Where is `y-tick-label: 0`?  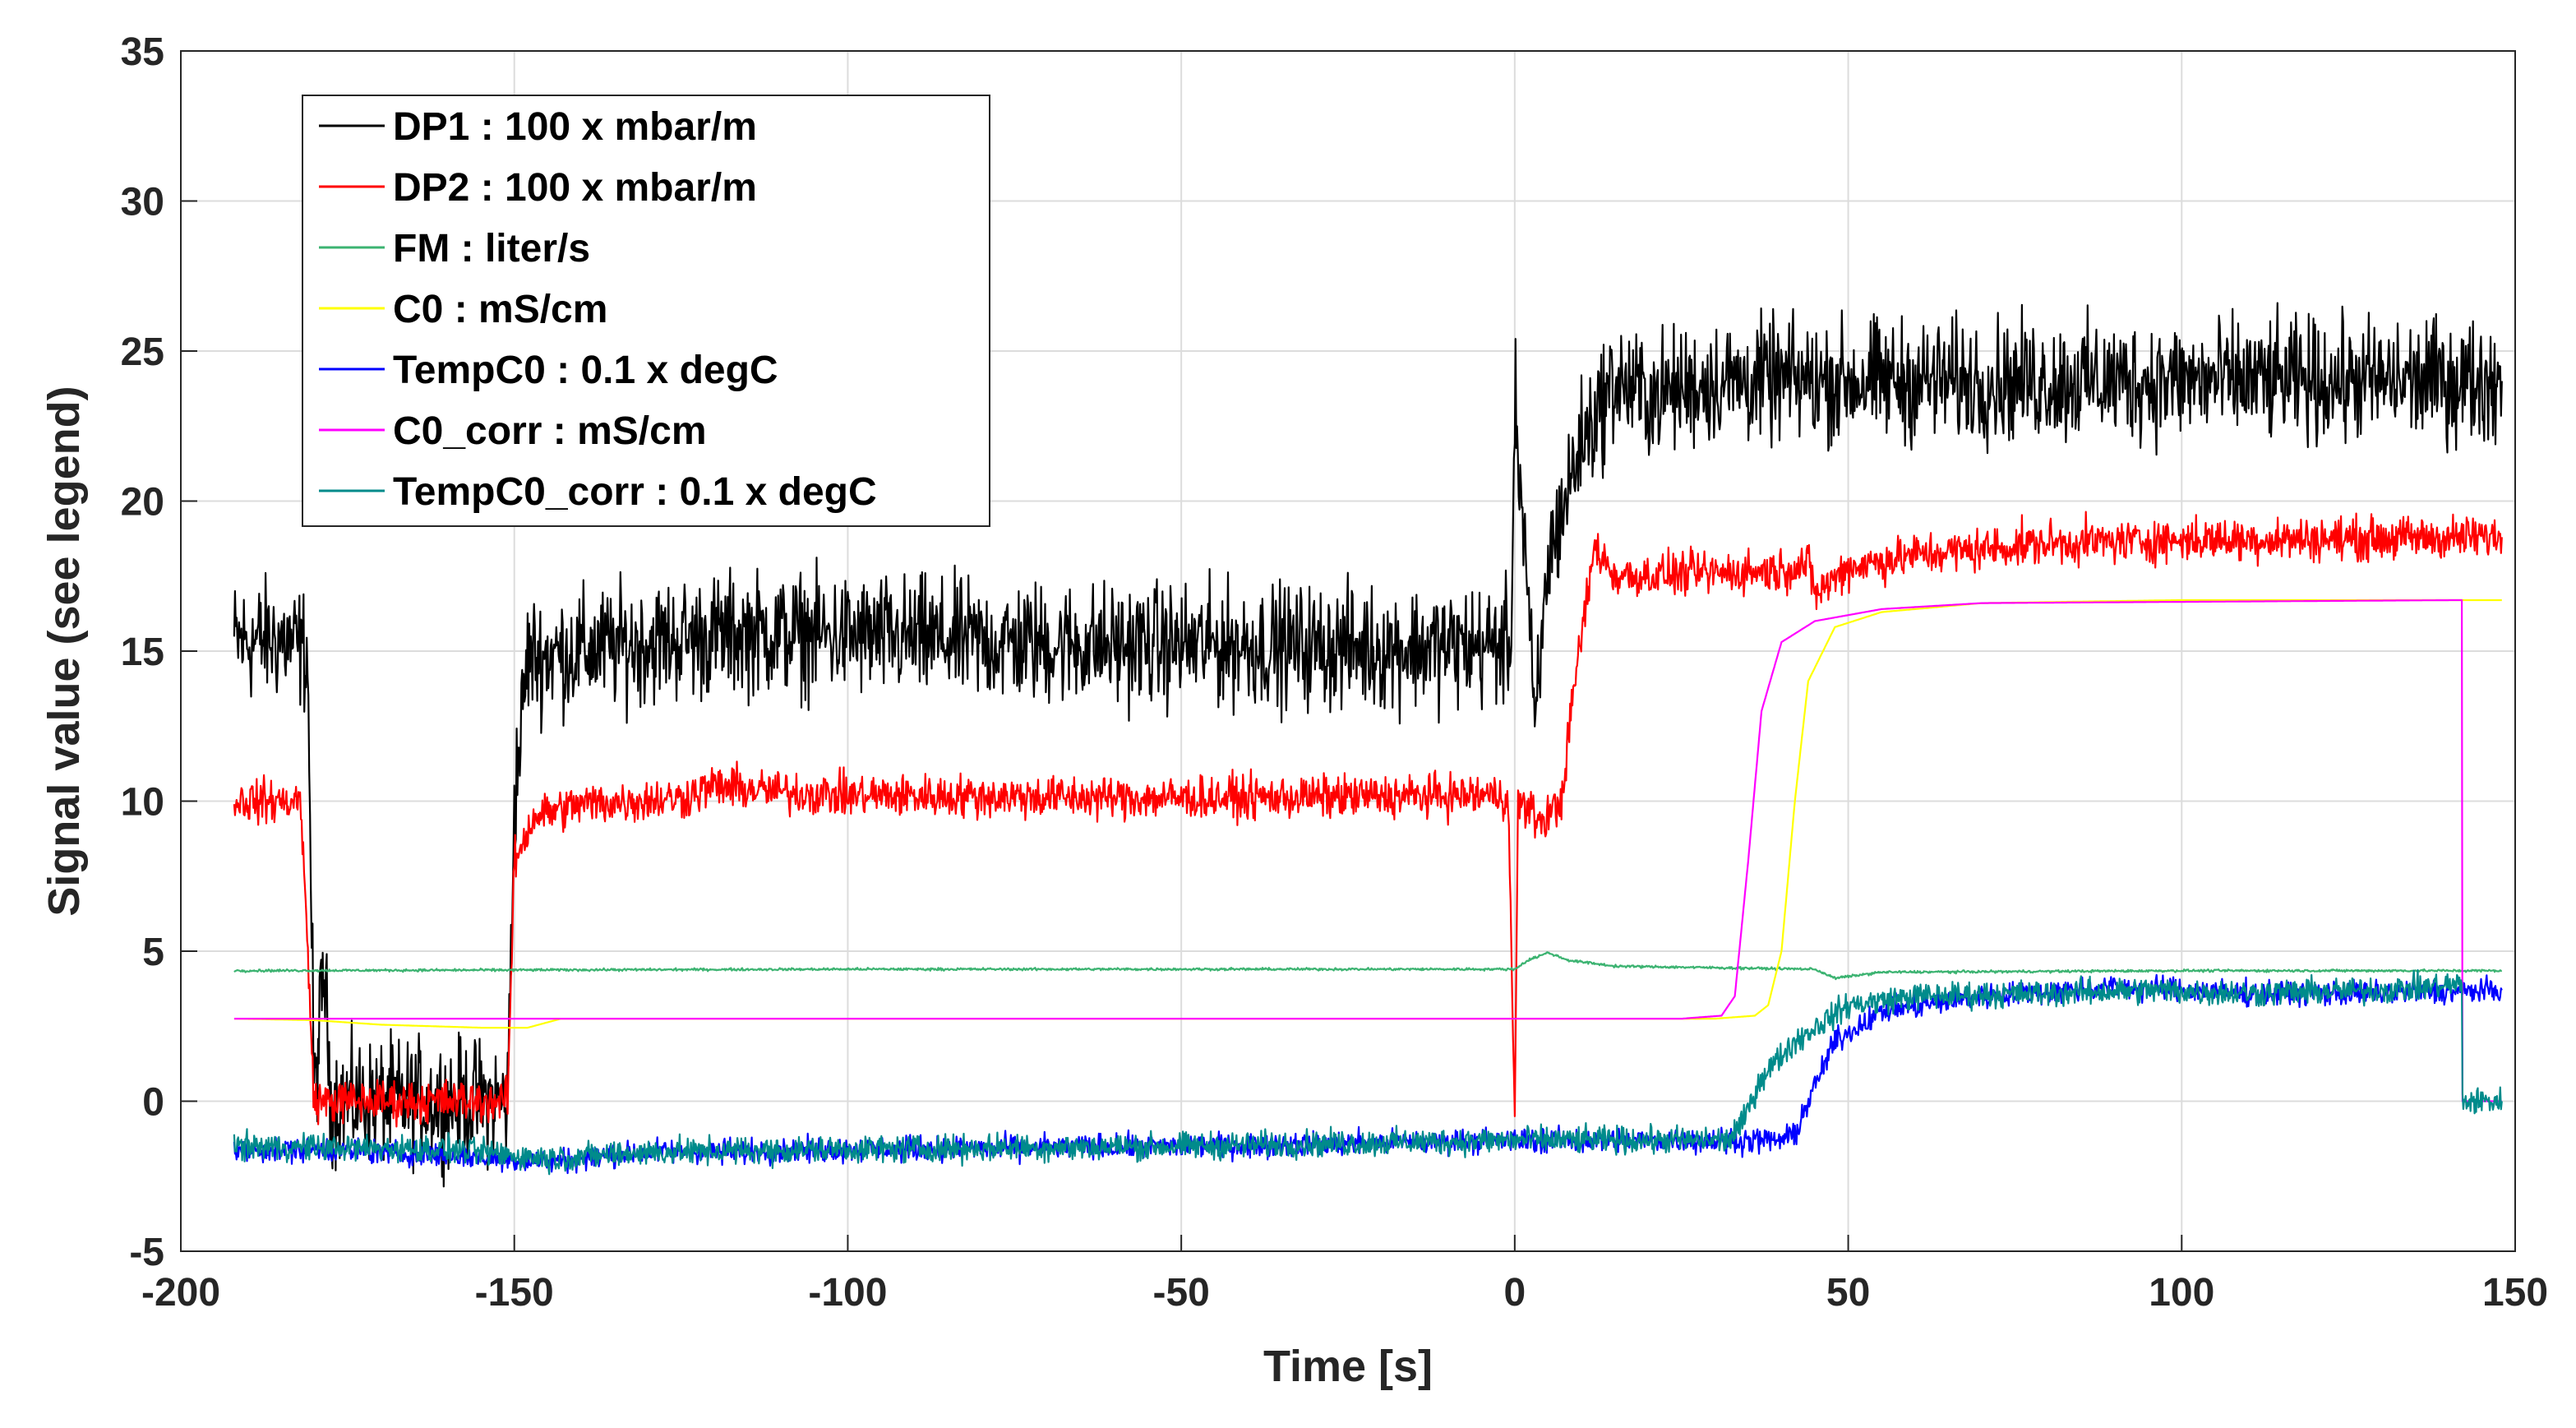
y-tick-label: 0 is located at coordinates (153, 1103).